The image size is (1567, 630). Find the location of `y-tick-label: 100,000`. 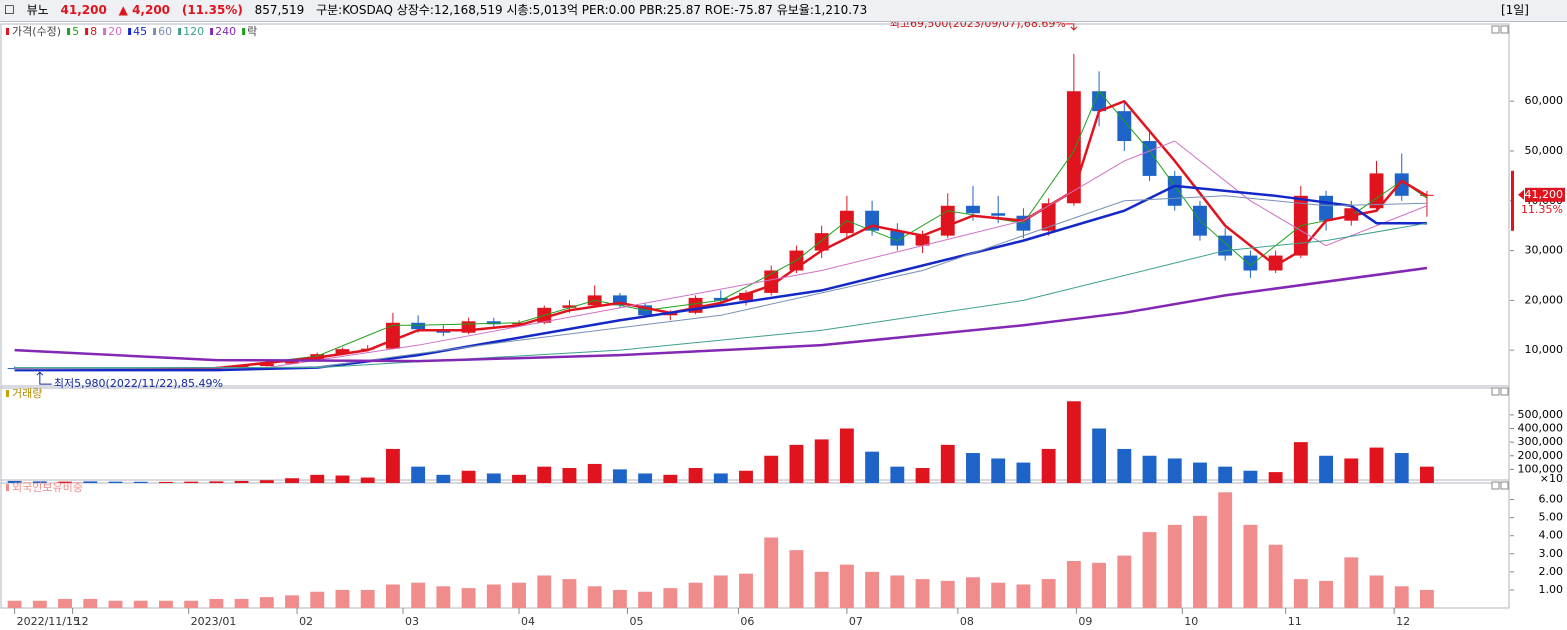

y-tick-label: 100,000 is located at coordinates (1541, 468).